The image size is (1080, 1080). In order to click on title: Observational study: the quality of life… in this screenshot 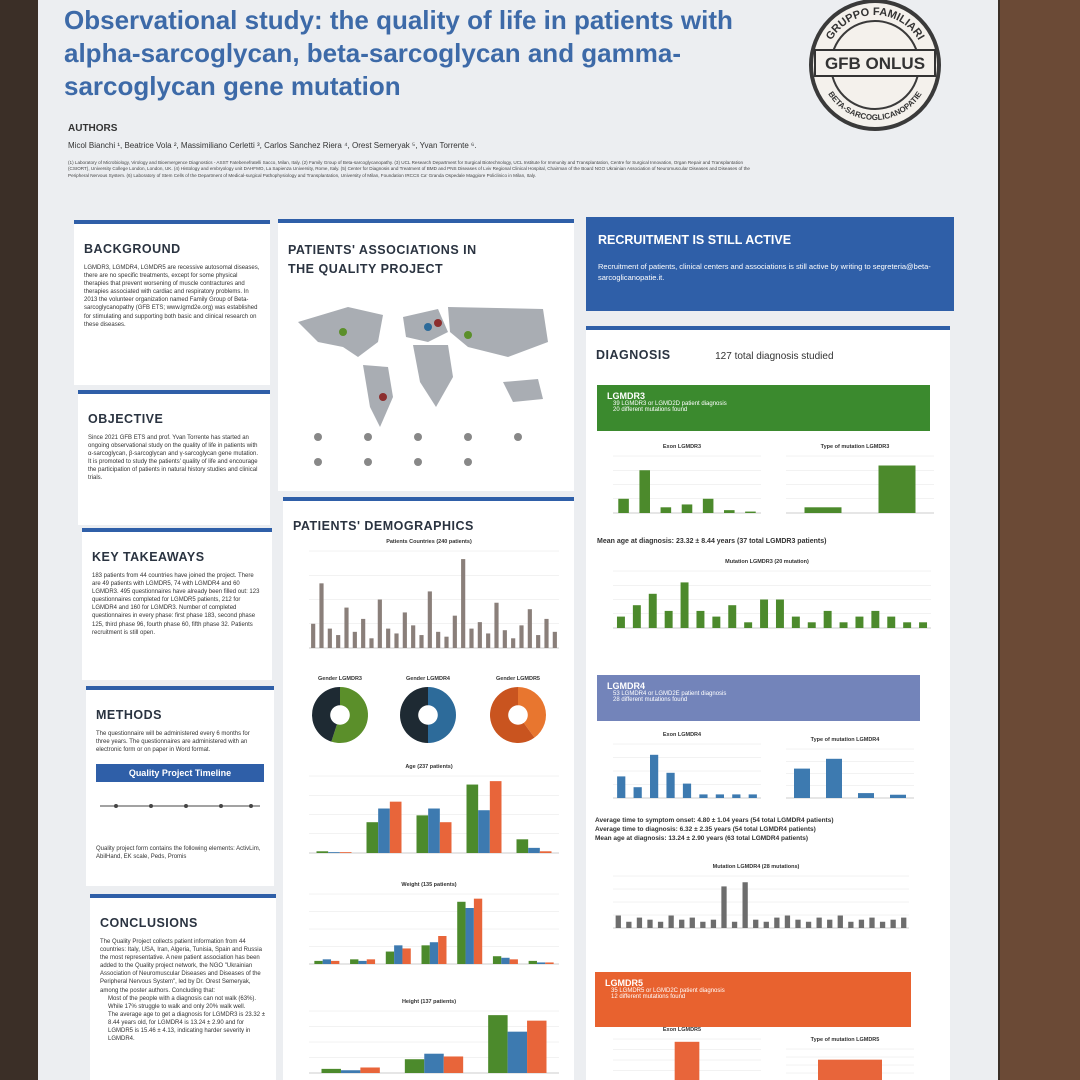, I will do `click(398, 53)`.